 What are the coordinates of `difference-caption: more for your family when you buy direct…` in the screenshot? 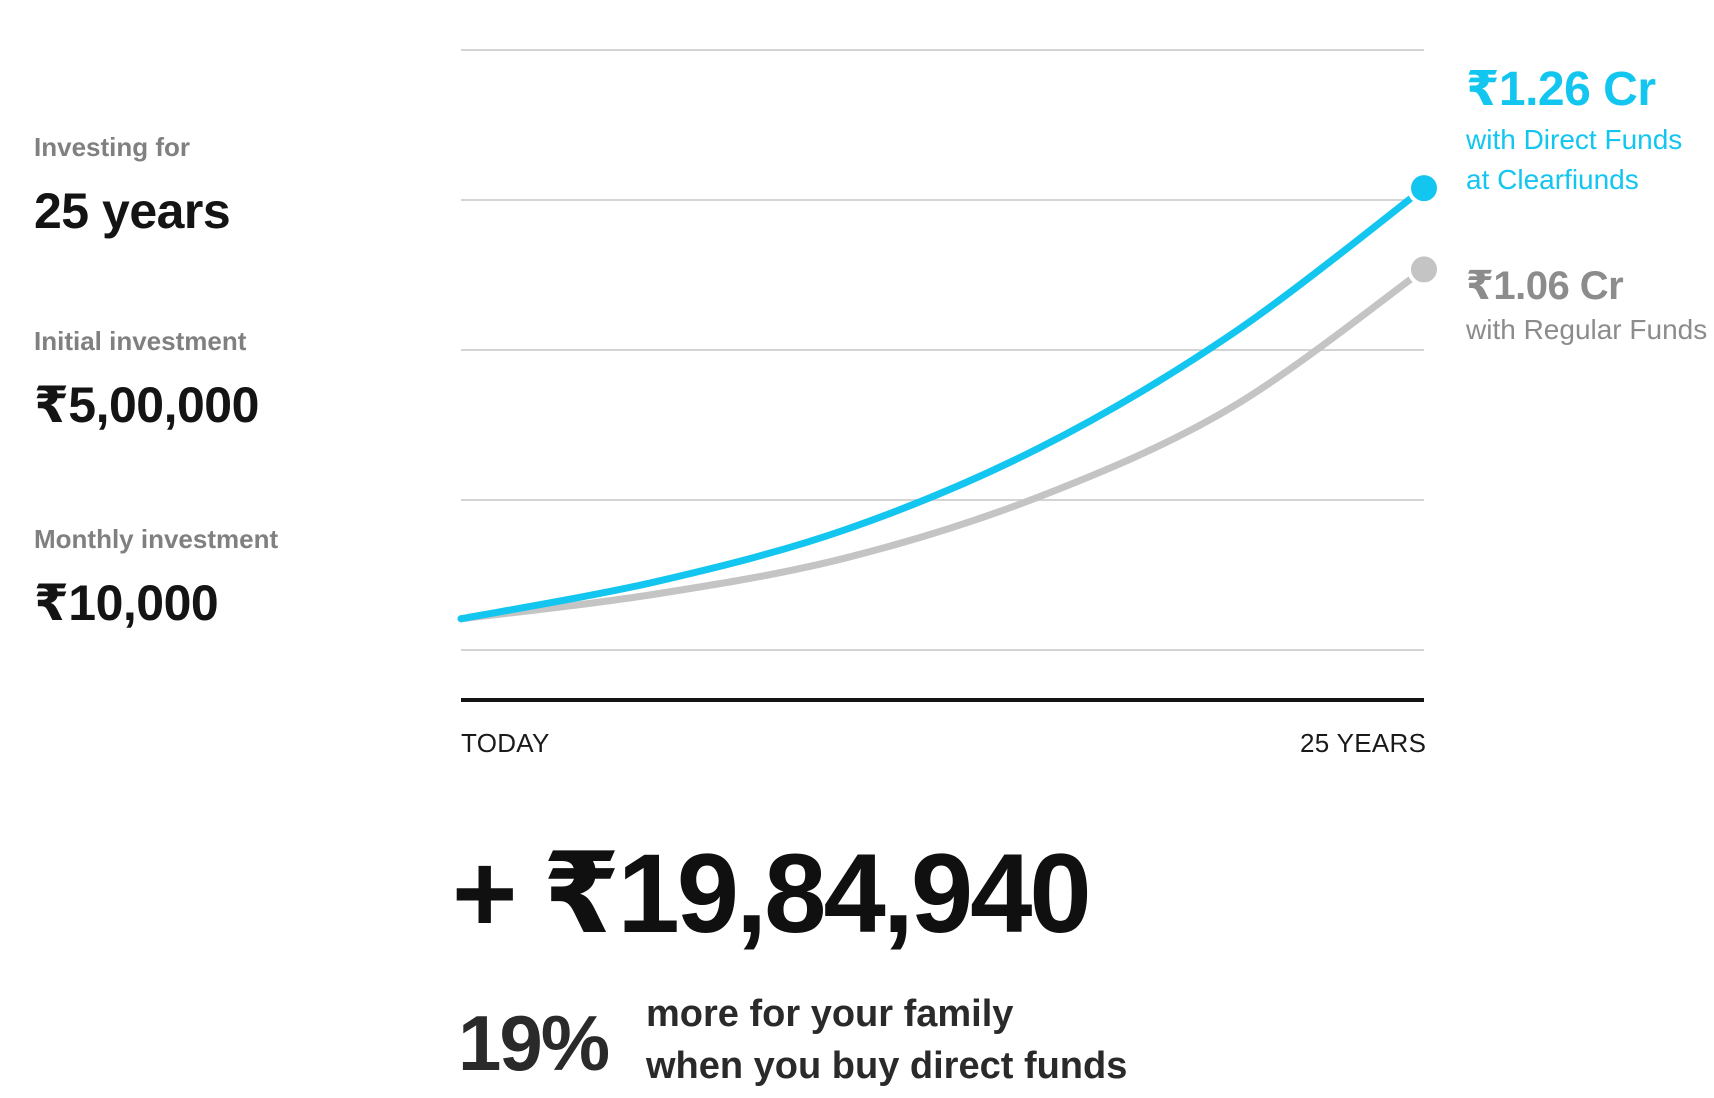 It's located at (886, 1040).